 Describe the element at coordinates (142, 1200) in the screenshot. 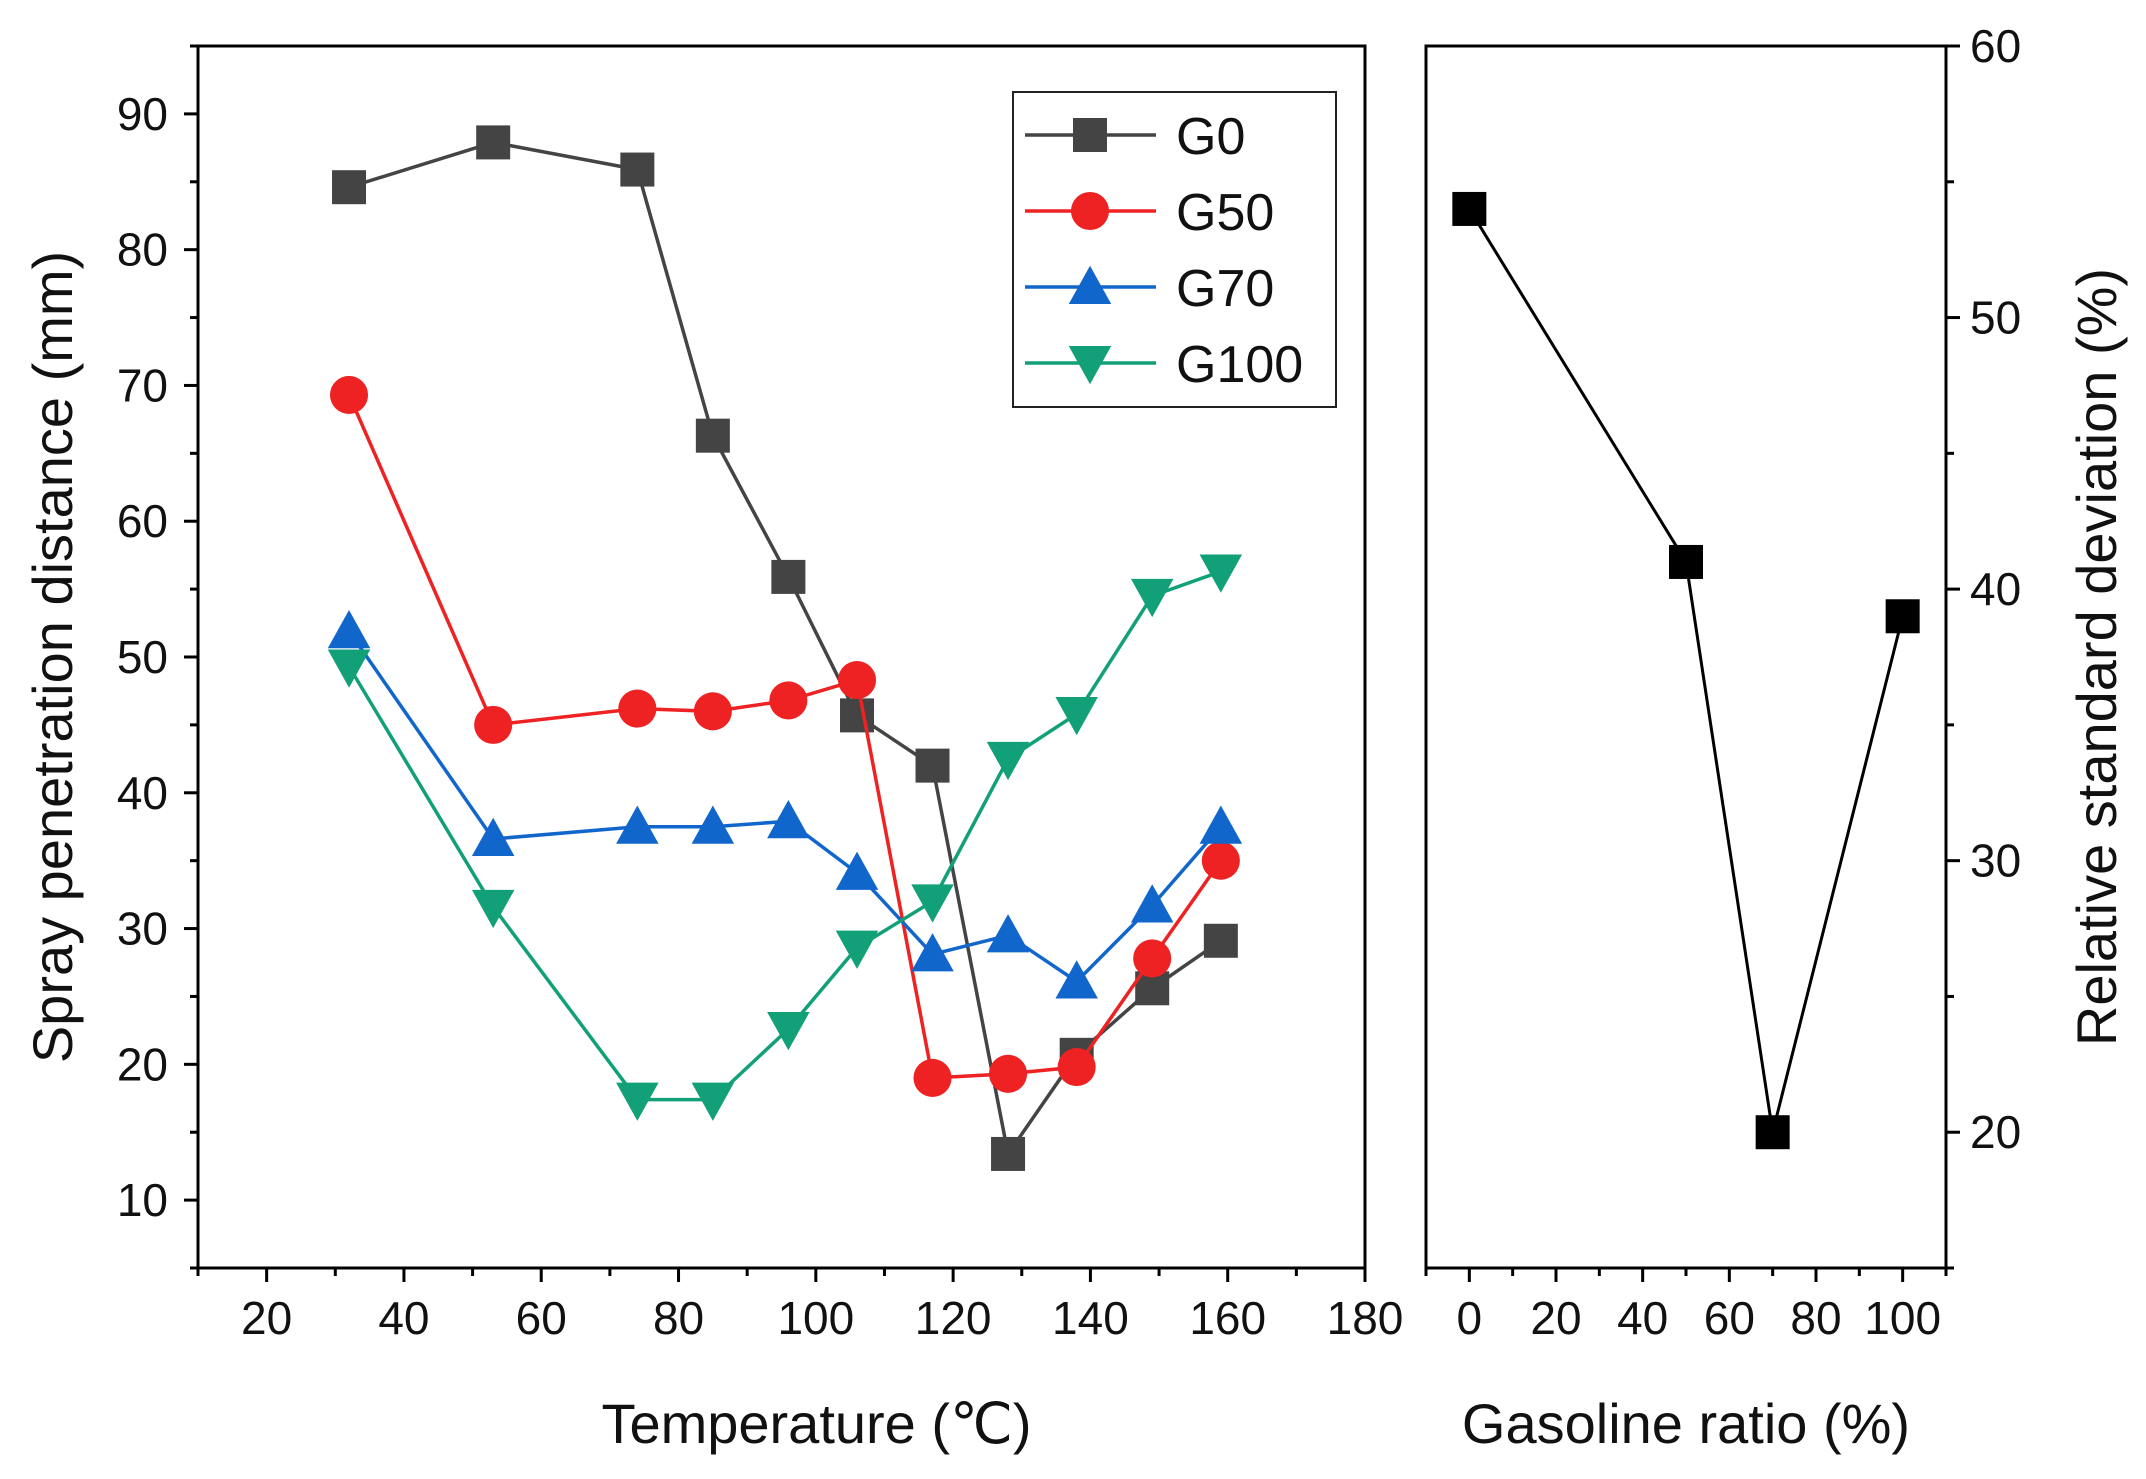

I see `y-tick-label: 10` at that location.